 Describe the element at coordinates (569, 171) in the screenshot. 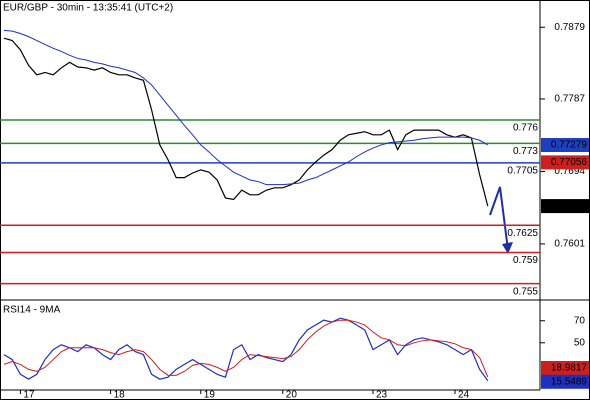

I see `y-tick-label: 0.7694` at that location.